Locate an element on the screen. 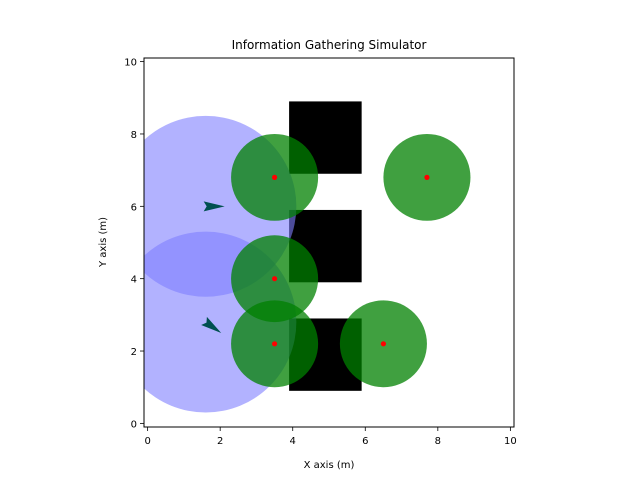 The image size is (640, 480). y-tick-label: 10 is located at coordinates (130, 63).